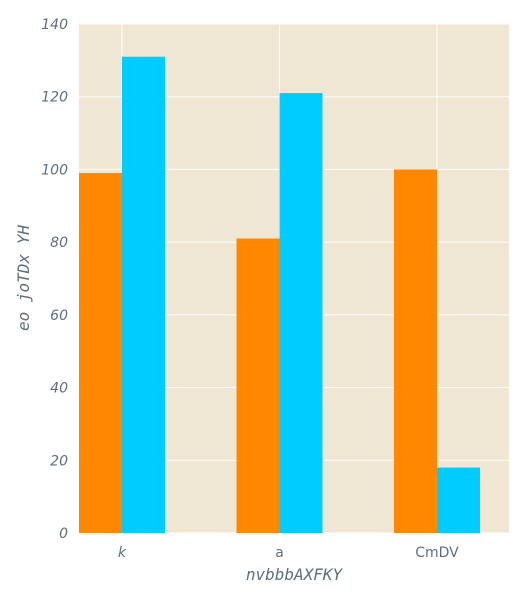 This screenshot has height=600, width=525. I want to click on y-axis-ticks: 0 20 40 60 80 100 120 140, so click(54, 279).